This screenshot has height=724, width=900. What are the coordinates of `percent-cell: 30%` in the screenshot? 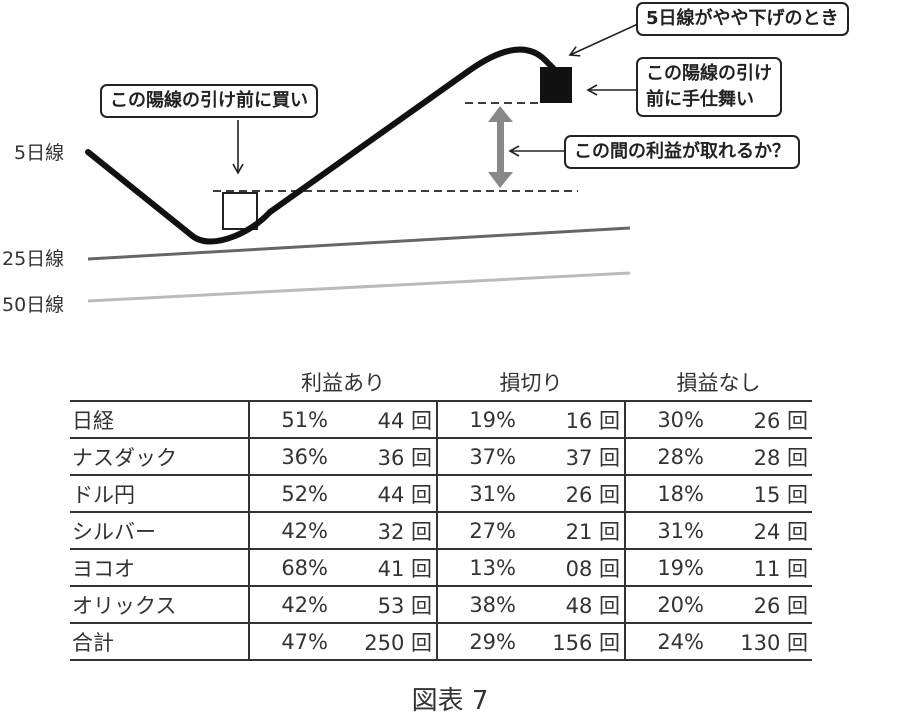 It's located at (664, 419).